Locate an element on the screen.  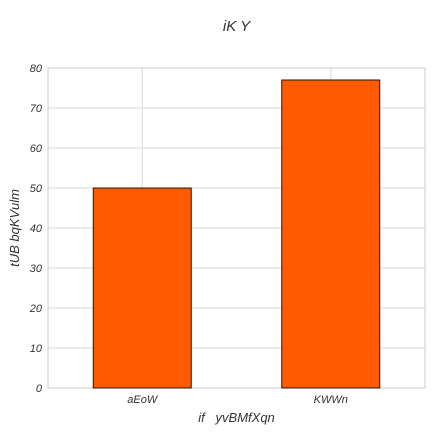
y-tick-labels: 0 10 20 30 40 50 60 70 80 is located at coordinates (36, 229).